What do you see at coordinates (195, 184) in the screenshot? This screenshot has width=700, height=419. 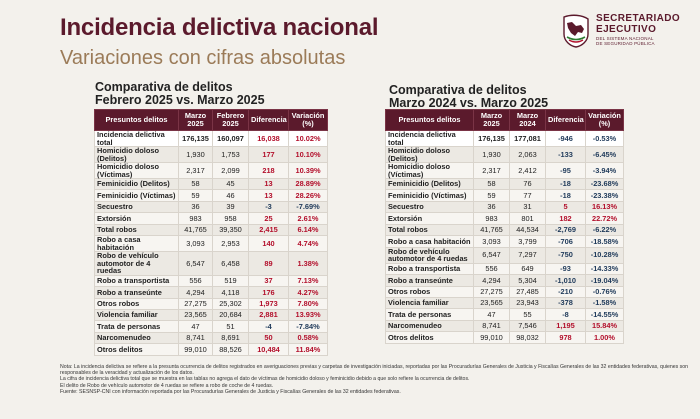 I see `value-cell: 58` at bounding box center [195, 184].